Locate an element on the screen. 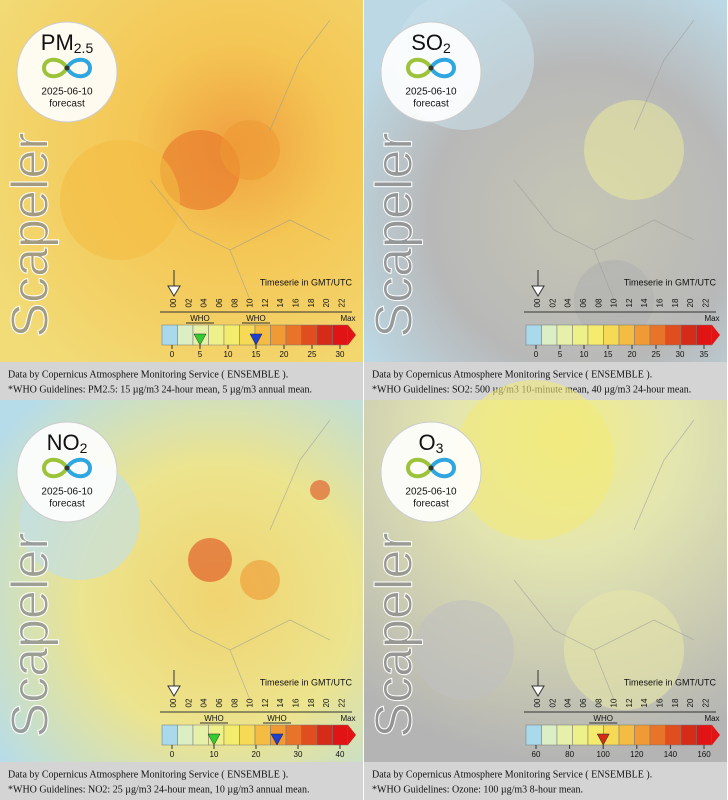 This screenshot has height=800, width=728. border is located at coordinates (240, 560).